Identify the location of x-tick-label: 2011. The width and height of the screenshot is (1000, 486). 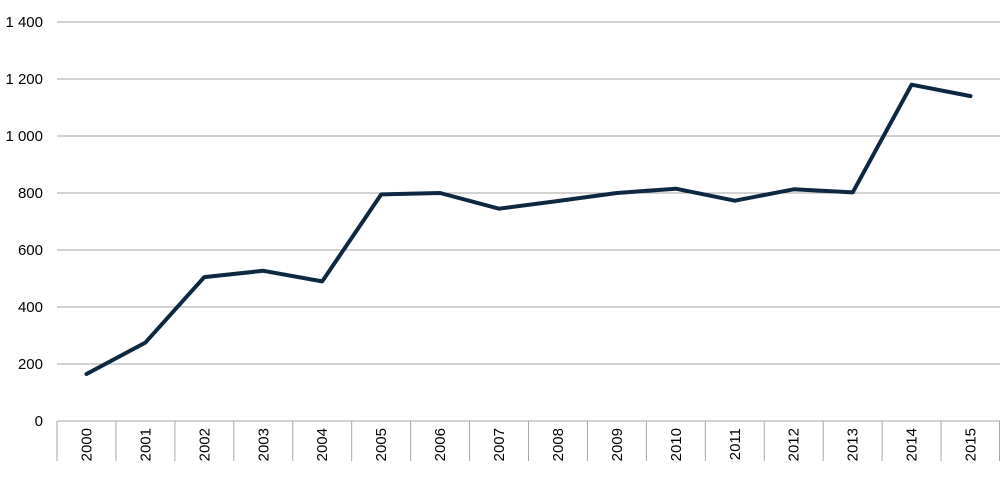
(735, 444).